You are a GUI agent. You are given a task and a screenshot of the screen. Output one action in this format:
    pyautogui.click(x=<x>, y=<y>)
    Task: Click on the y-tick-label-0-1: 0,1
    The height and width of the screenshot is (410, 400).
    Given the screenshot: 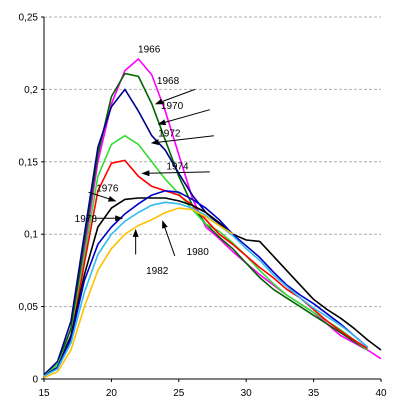 What is the action you would take?
    pyautogui.click(x=31, y=235)
    